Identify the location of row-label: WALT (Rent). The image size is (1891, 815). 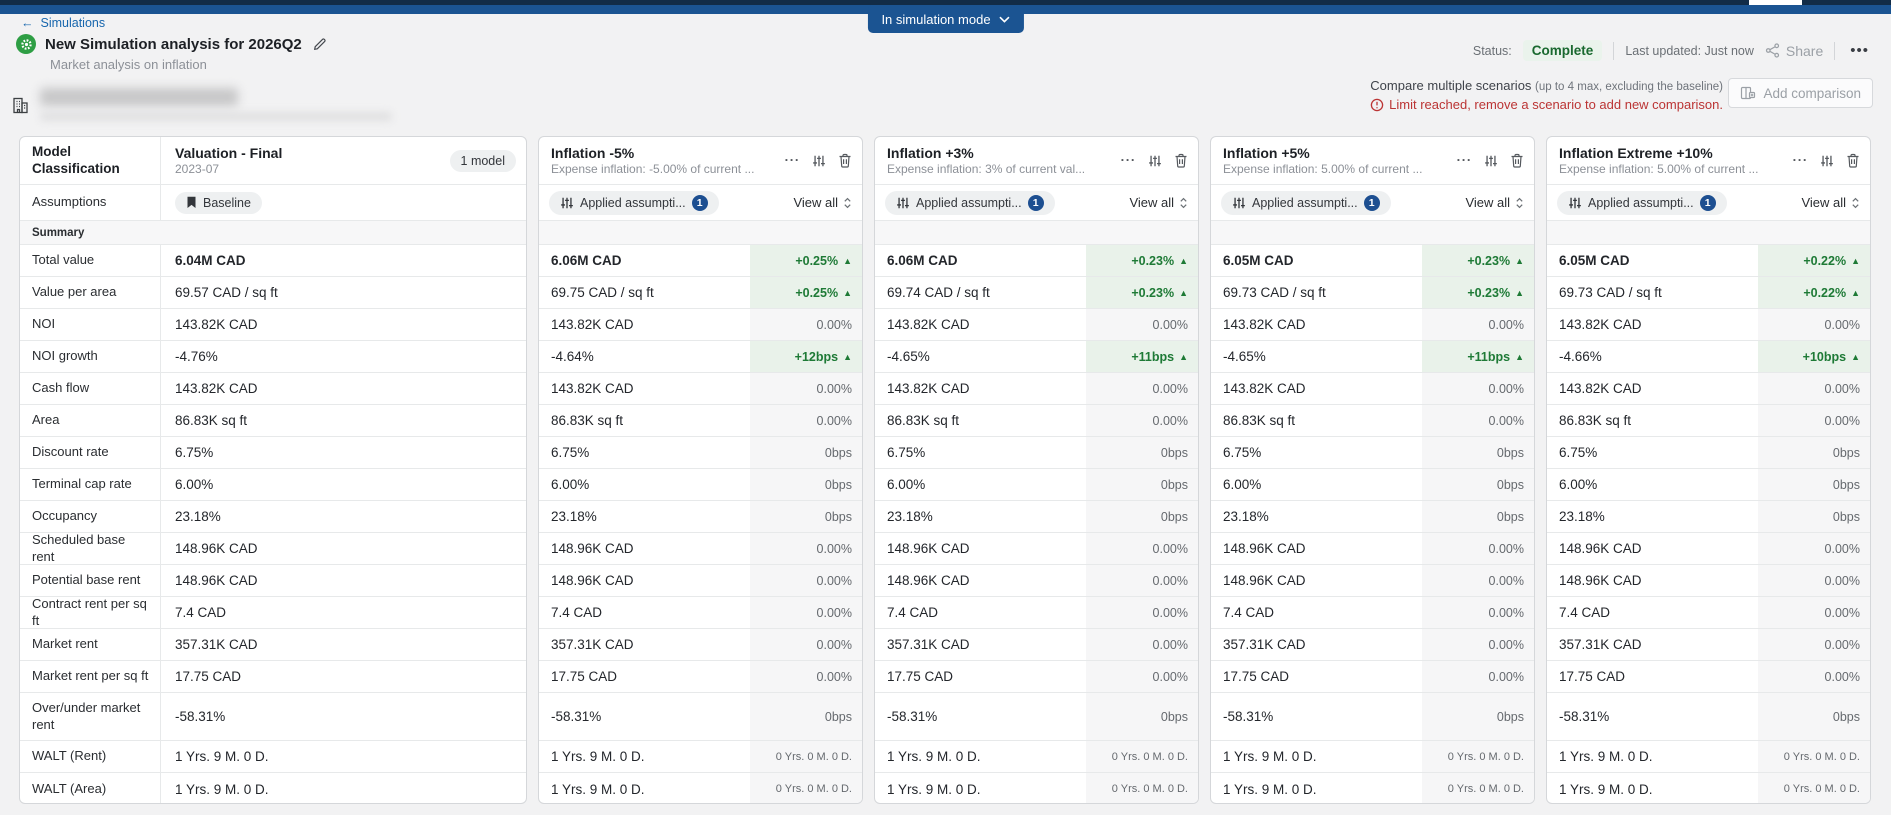
(90, 756).